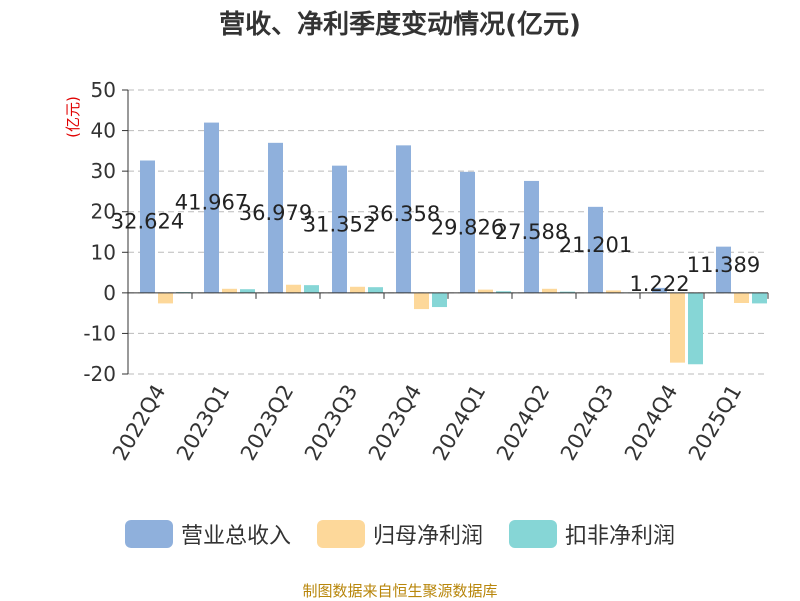 The image size is (800, 601). Describe the element at coordinates (400, 25) in the screenshot. I see `chart-title: 营收、净利季度变动情况(亿元)` at that location.